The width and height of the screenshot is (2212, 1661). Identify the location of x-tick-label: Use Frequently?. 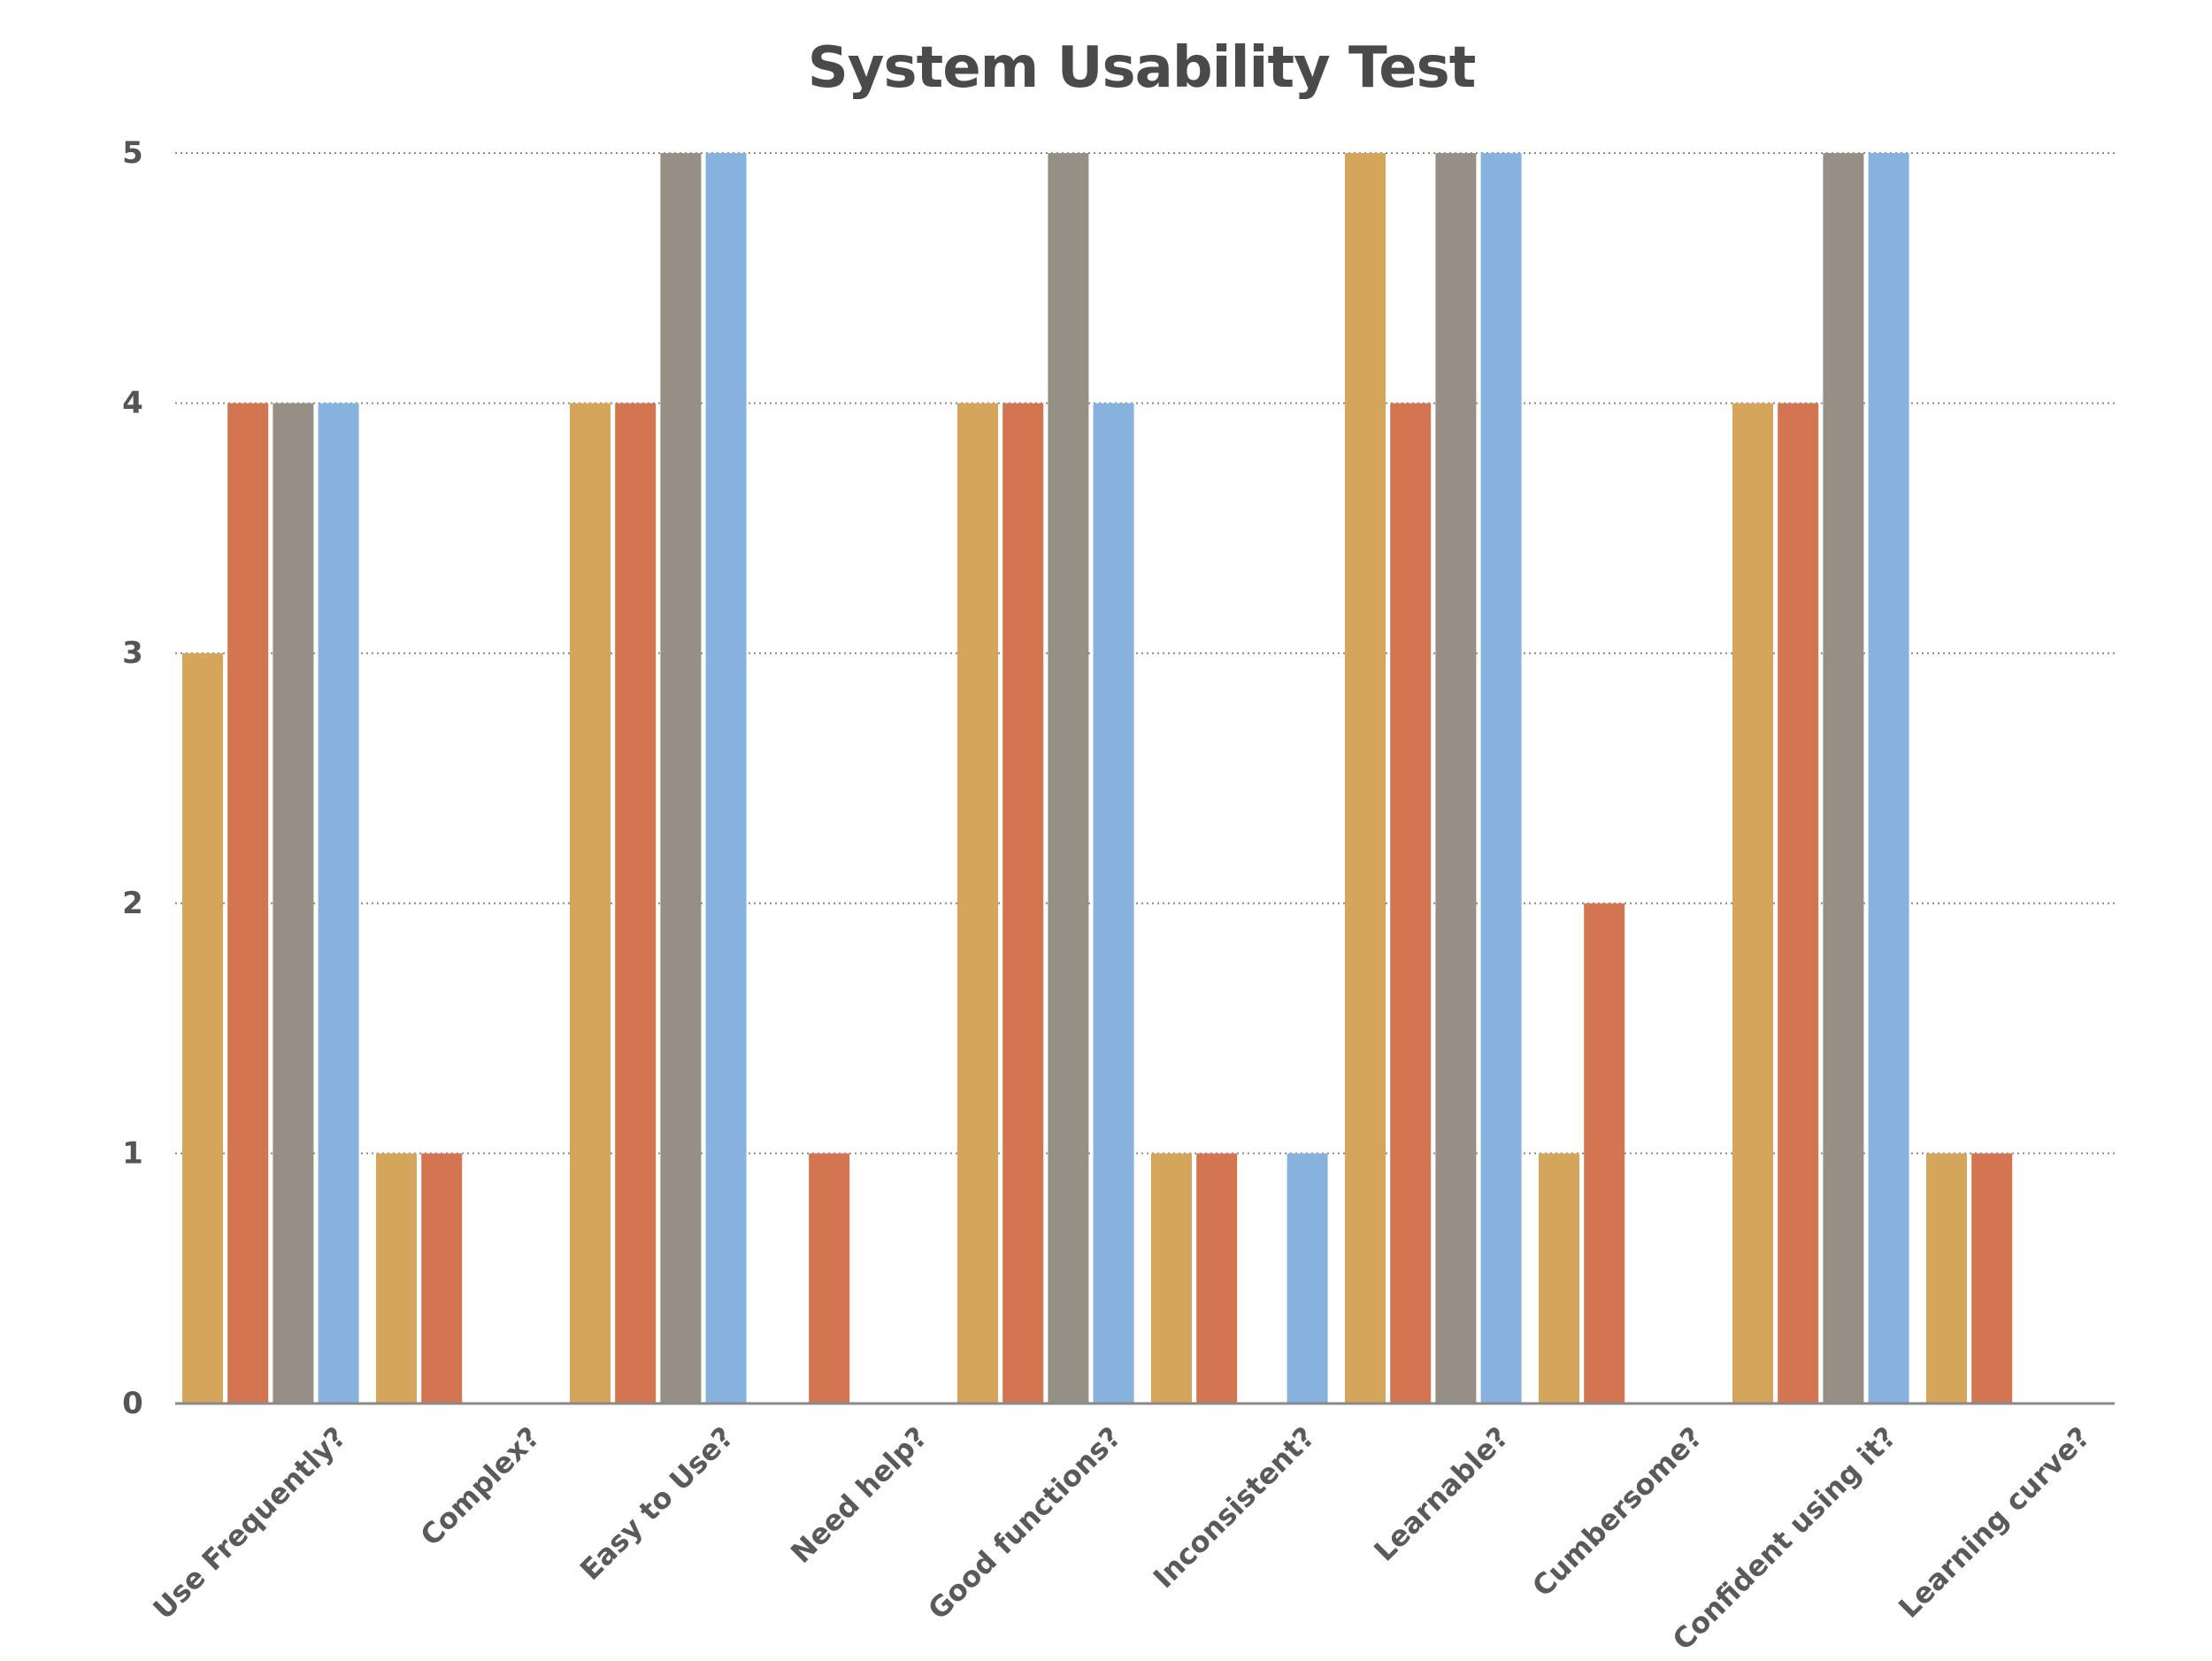
(250, 1523).